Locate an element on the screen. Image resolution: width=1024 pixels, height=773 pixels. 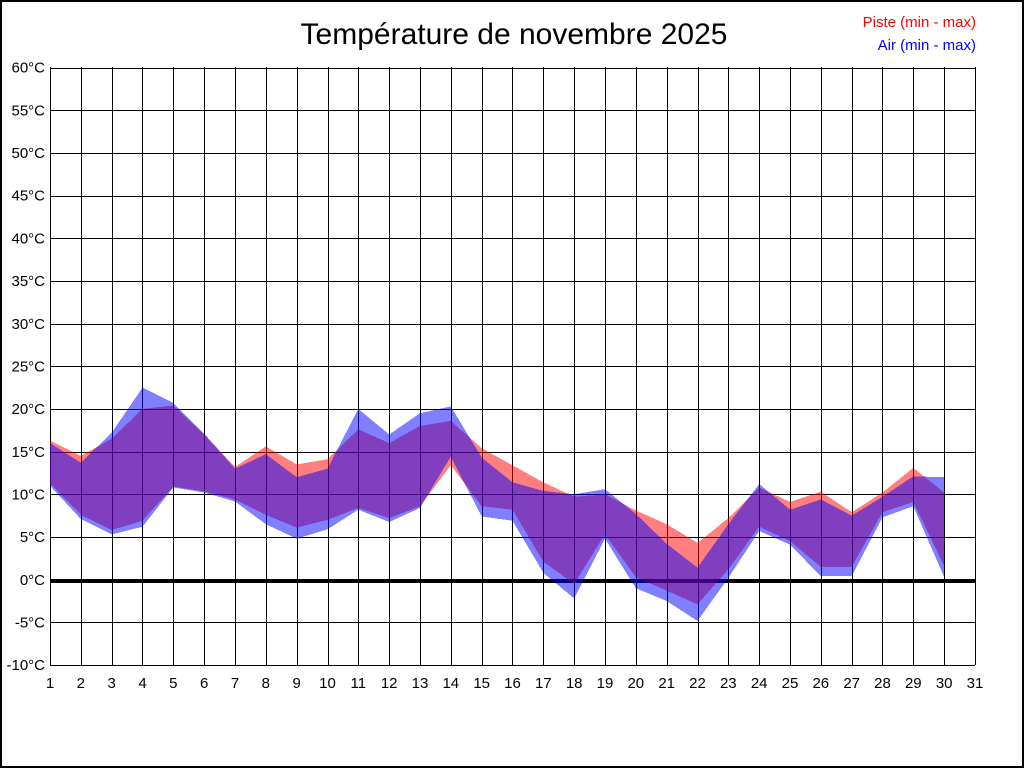
svg-text: 9 is located at coordinates (297, 683).